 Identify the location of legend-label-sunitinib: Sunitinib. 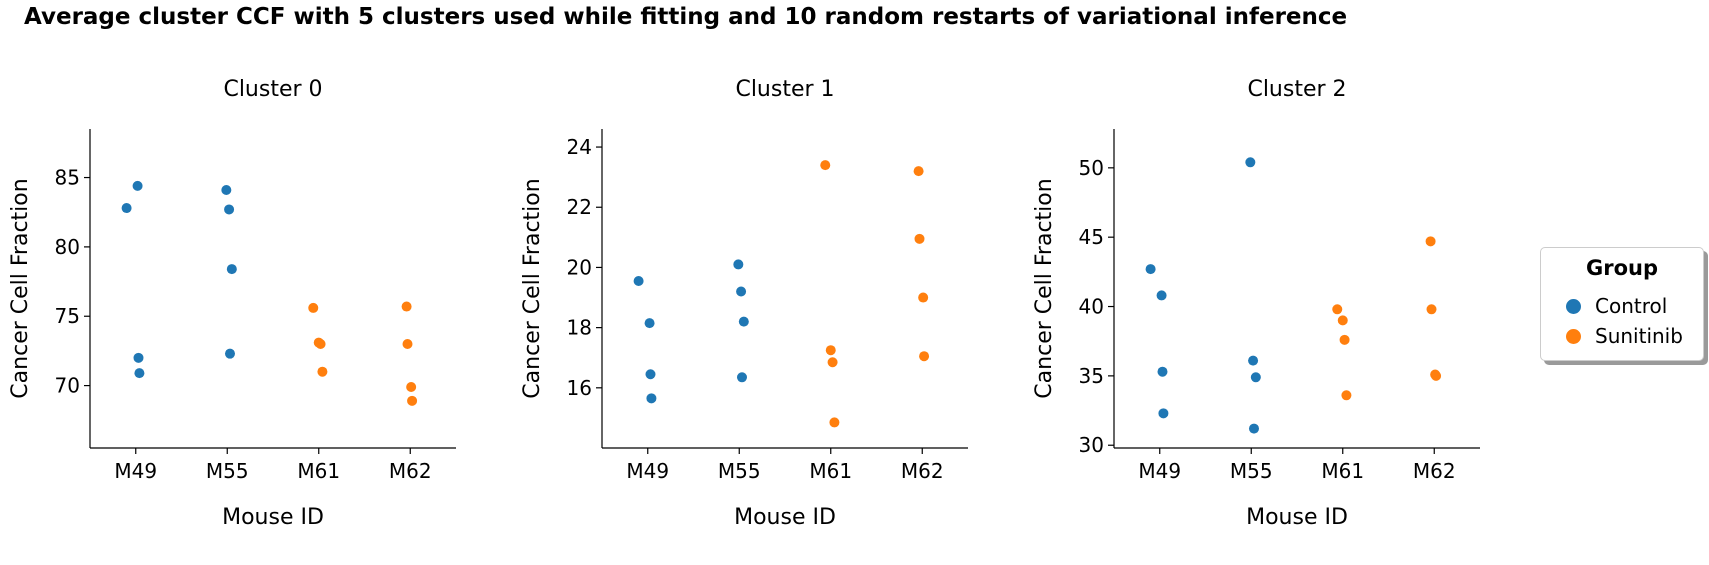
(1639, 336).